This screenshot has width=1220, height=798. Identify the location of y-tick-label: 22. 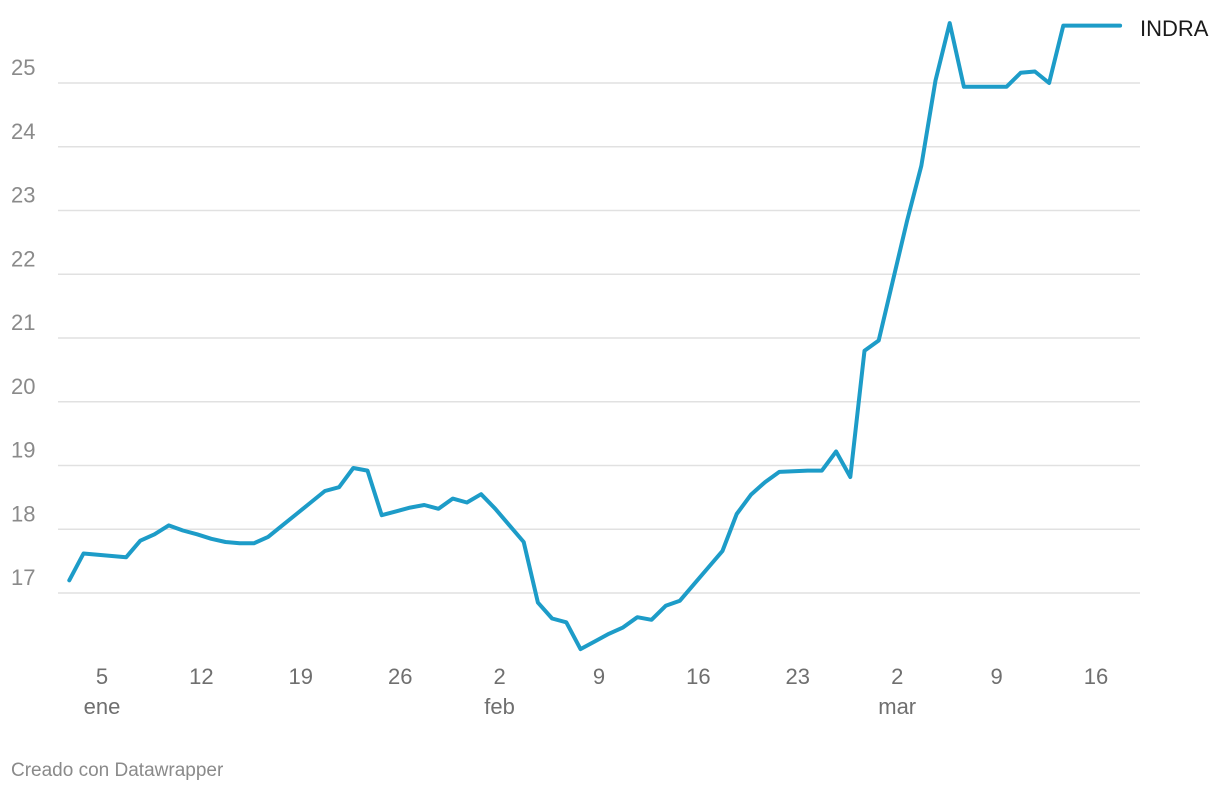
(23, 258).